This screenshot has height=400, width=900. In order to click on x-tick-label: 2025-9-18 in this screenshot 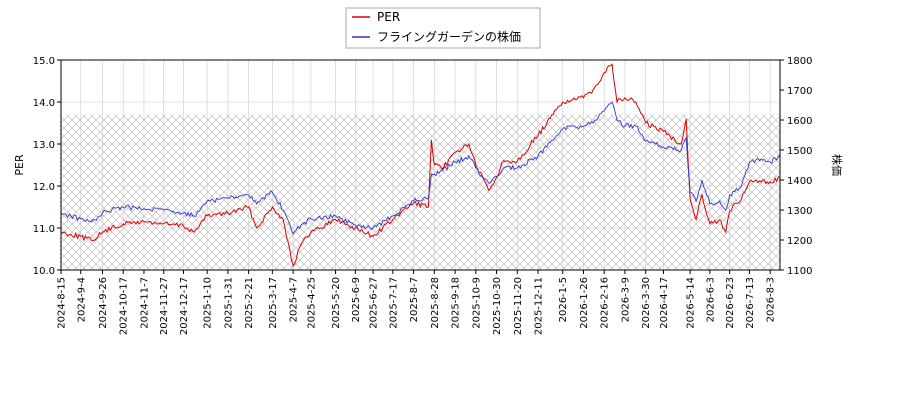, I will do `click(456, 303)`.